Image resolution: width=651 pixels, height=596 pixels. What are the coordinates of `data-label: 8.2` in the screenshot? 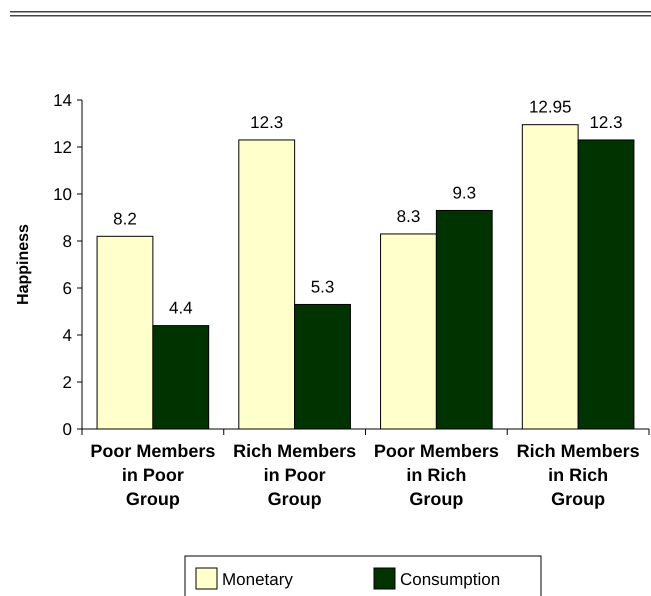 It's located at (125, 218).